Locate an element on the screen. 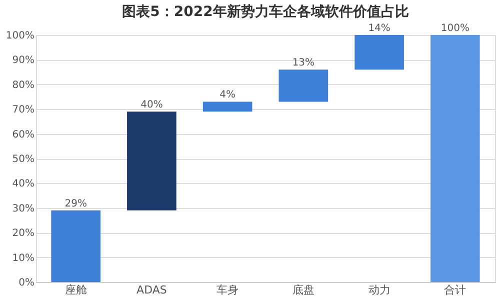 Image resolution: width=500 pixels, height=300 pixels. y-tick-label: 90% is located at coordinates (23, 60).